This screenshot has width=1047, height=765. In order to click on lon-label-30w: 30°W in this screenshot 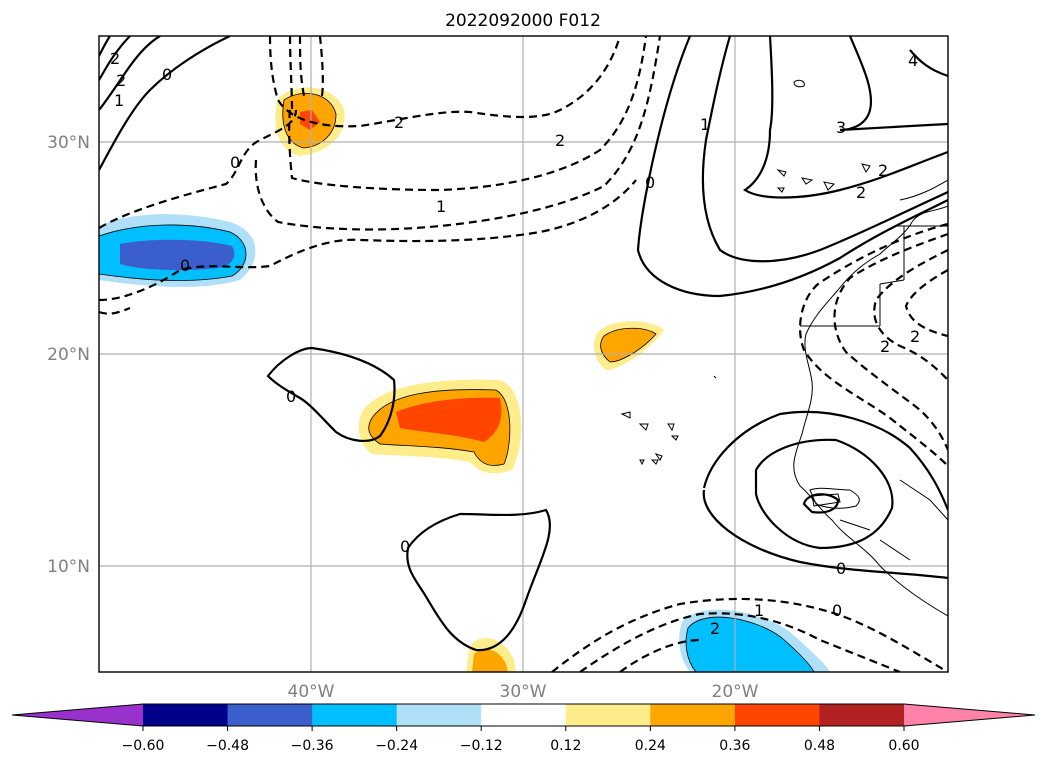, I will do `click(523, 692)`.